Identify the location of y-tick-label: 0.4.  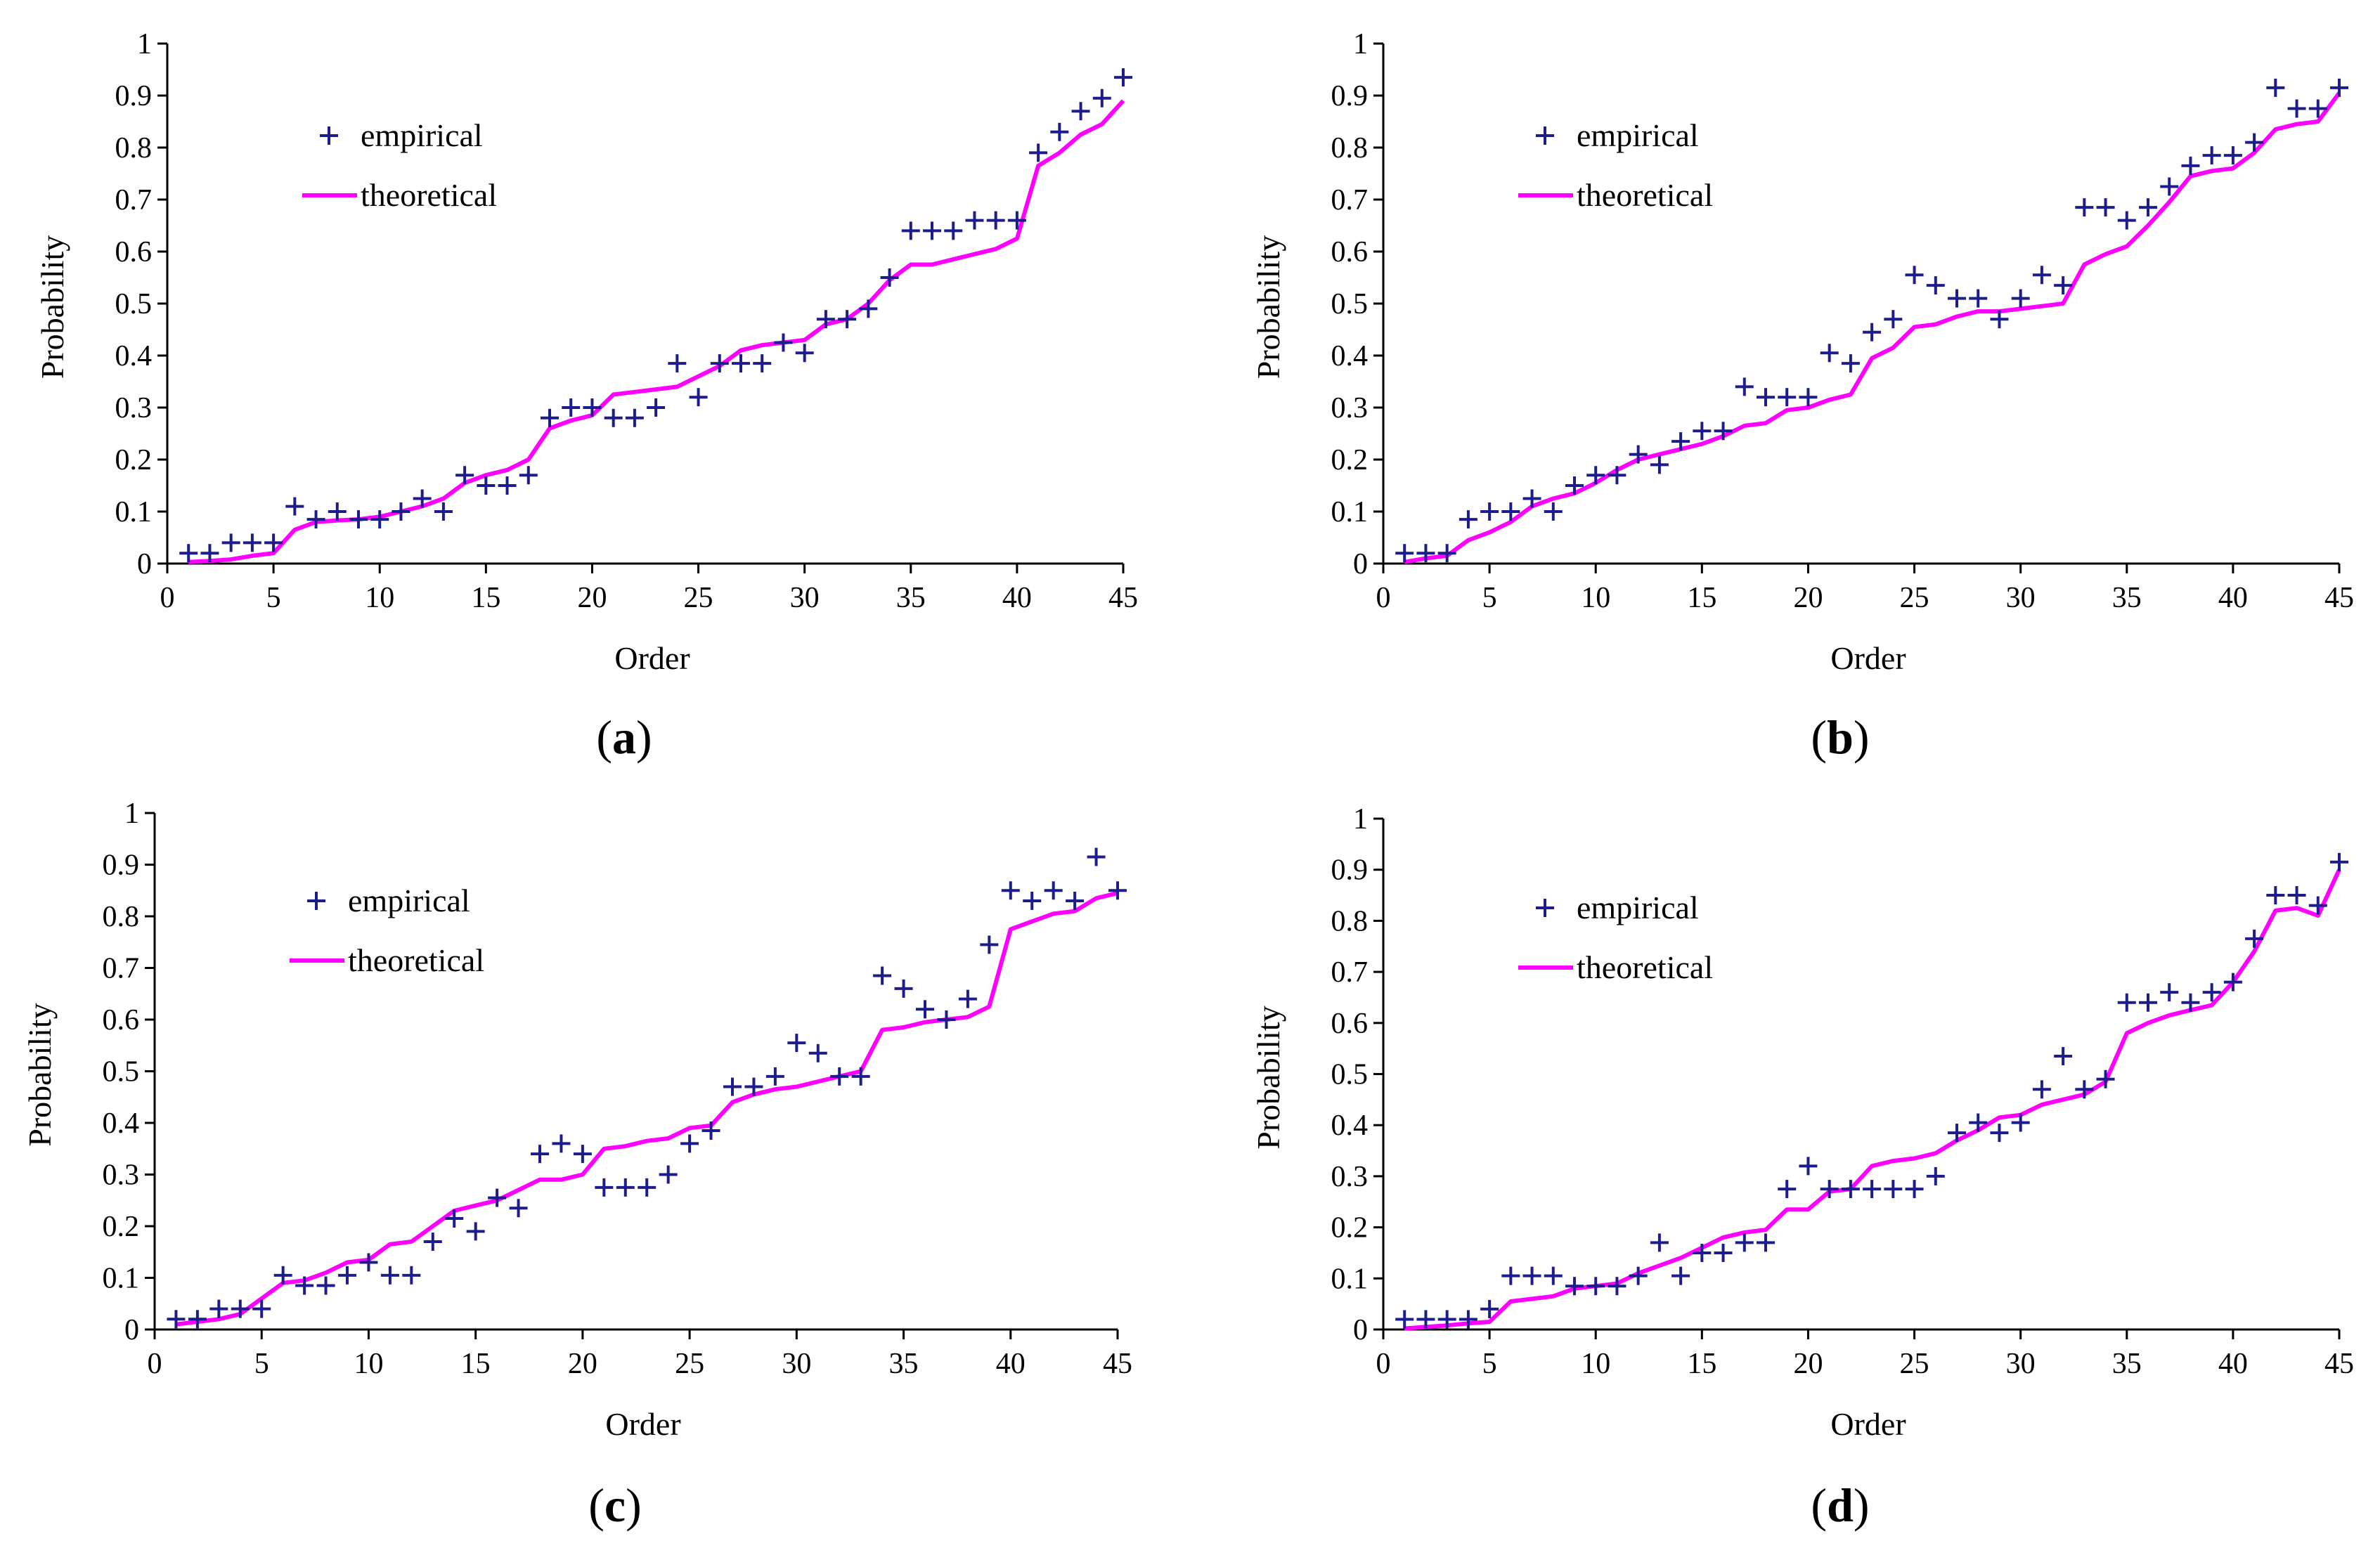
(1350, 1126).